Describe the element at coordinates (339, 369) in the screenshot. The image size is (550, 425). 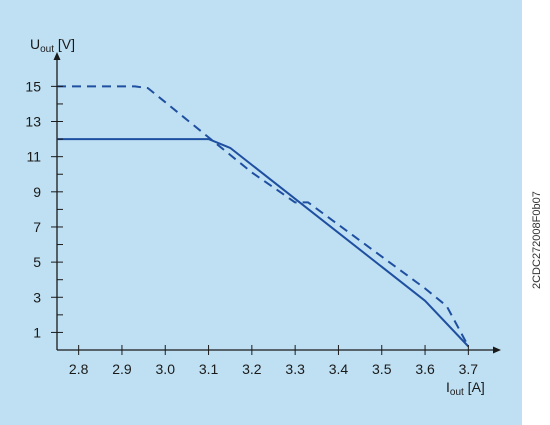
I see `x-tick-label: 3.4` at that location.